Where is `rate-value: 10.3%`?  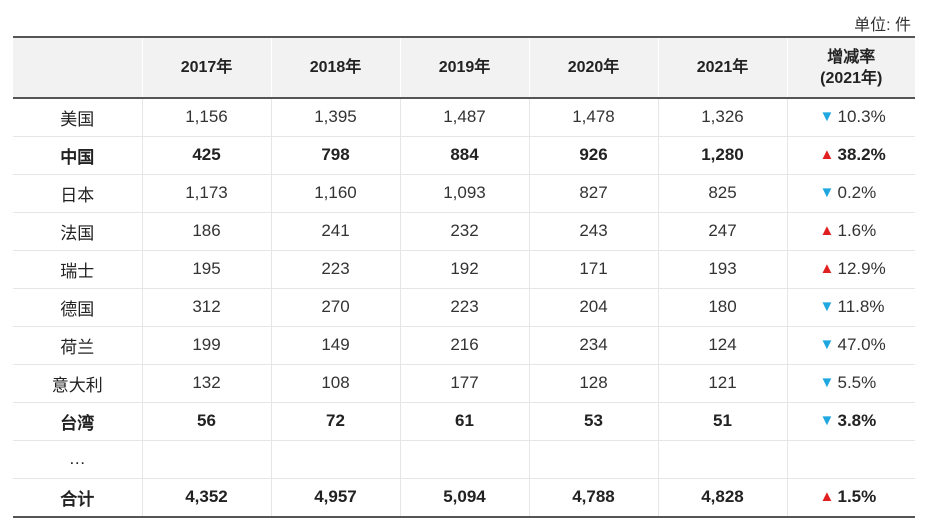 rate-value: 10.3% is located at coordinates (861, 117).